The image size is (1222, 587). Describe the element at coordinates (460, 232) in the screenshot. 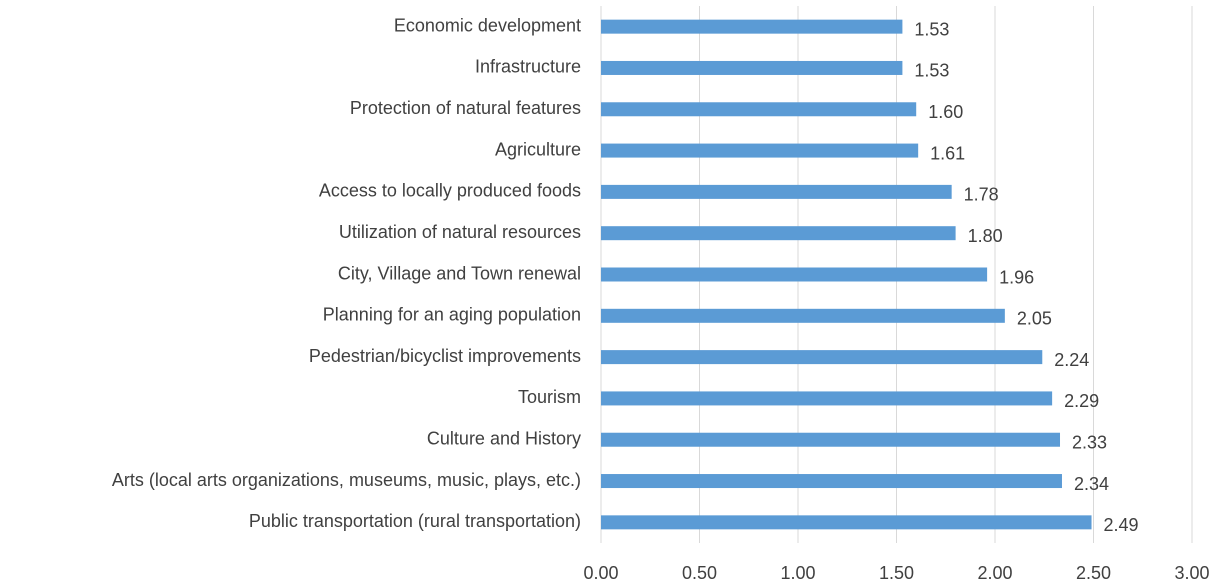

I see `y-tick-label: Utilization of natural resources` at that location.